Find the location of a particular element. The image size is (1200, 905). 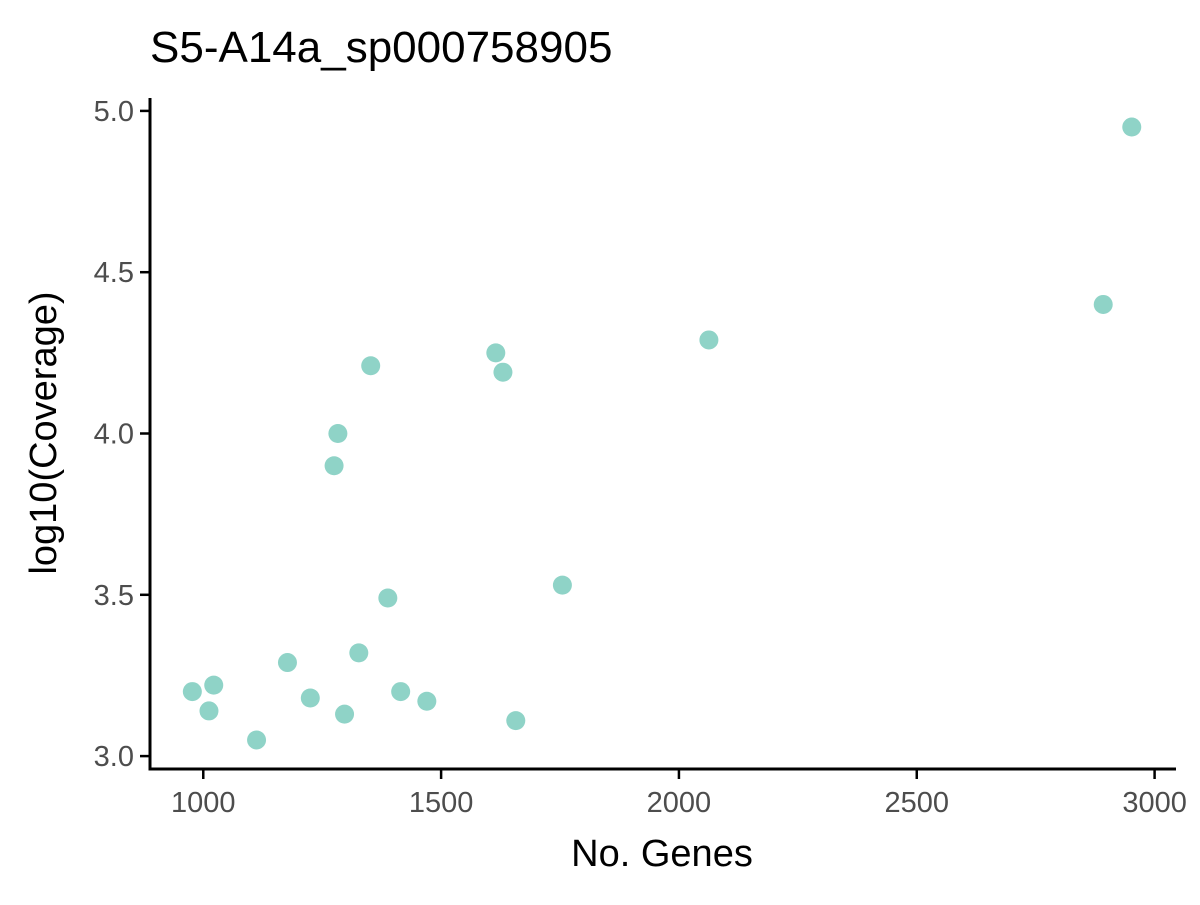

y-tick-label: 3.5 is located at coordinates (114, 596).